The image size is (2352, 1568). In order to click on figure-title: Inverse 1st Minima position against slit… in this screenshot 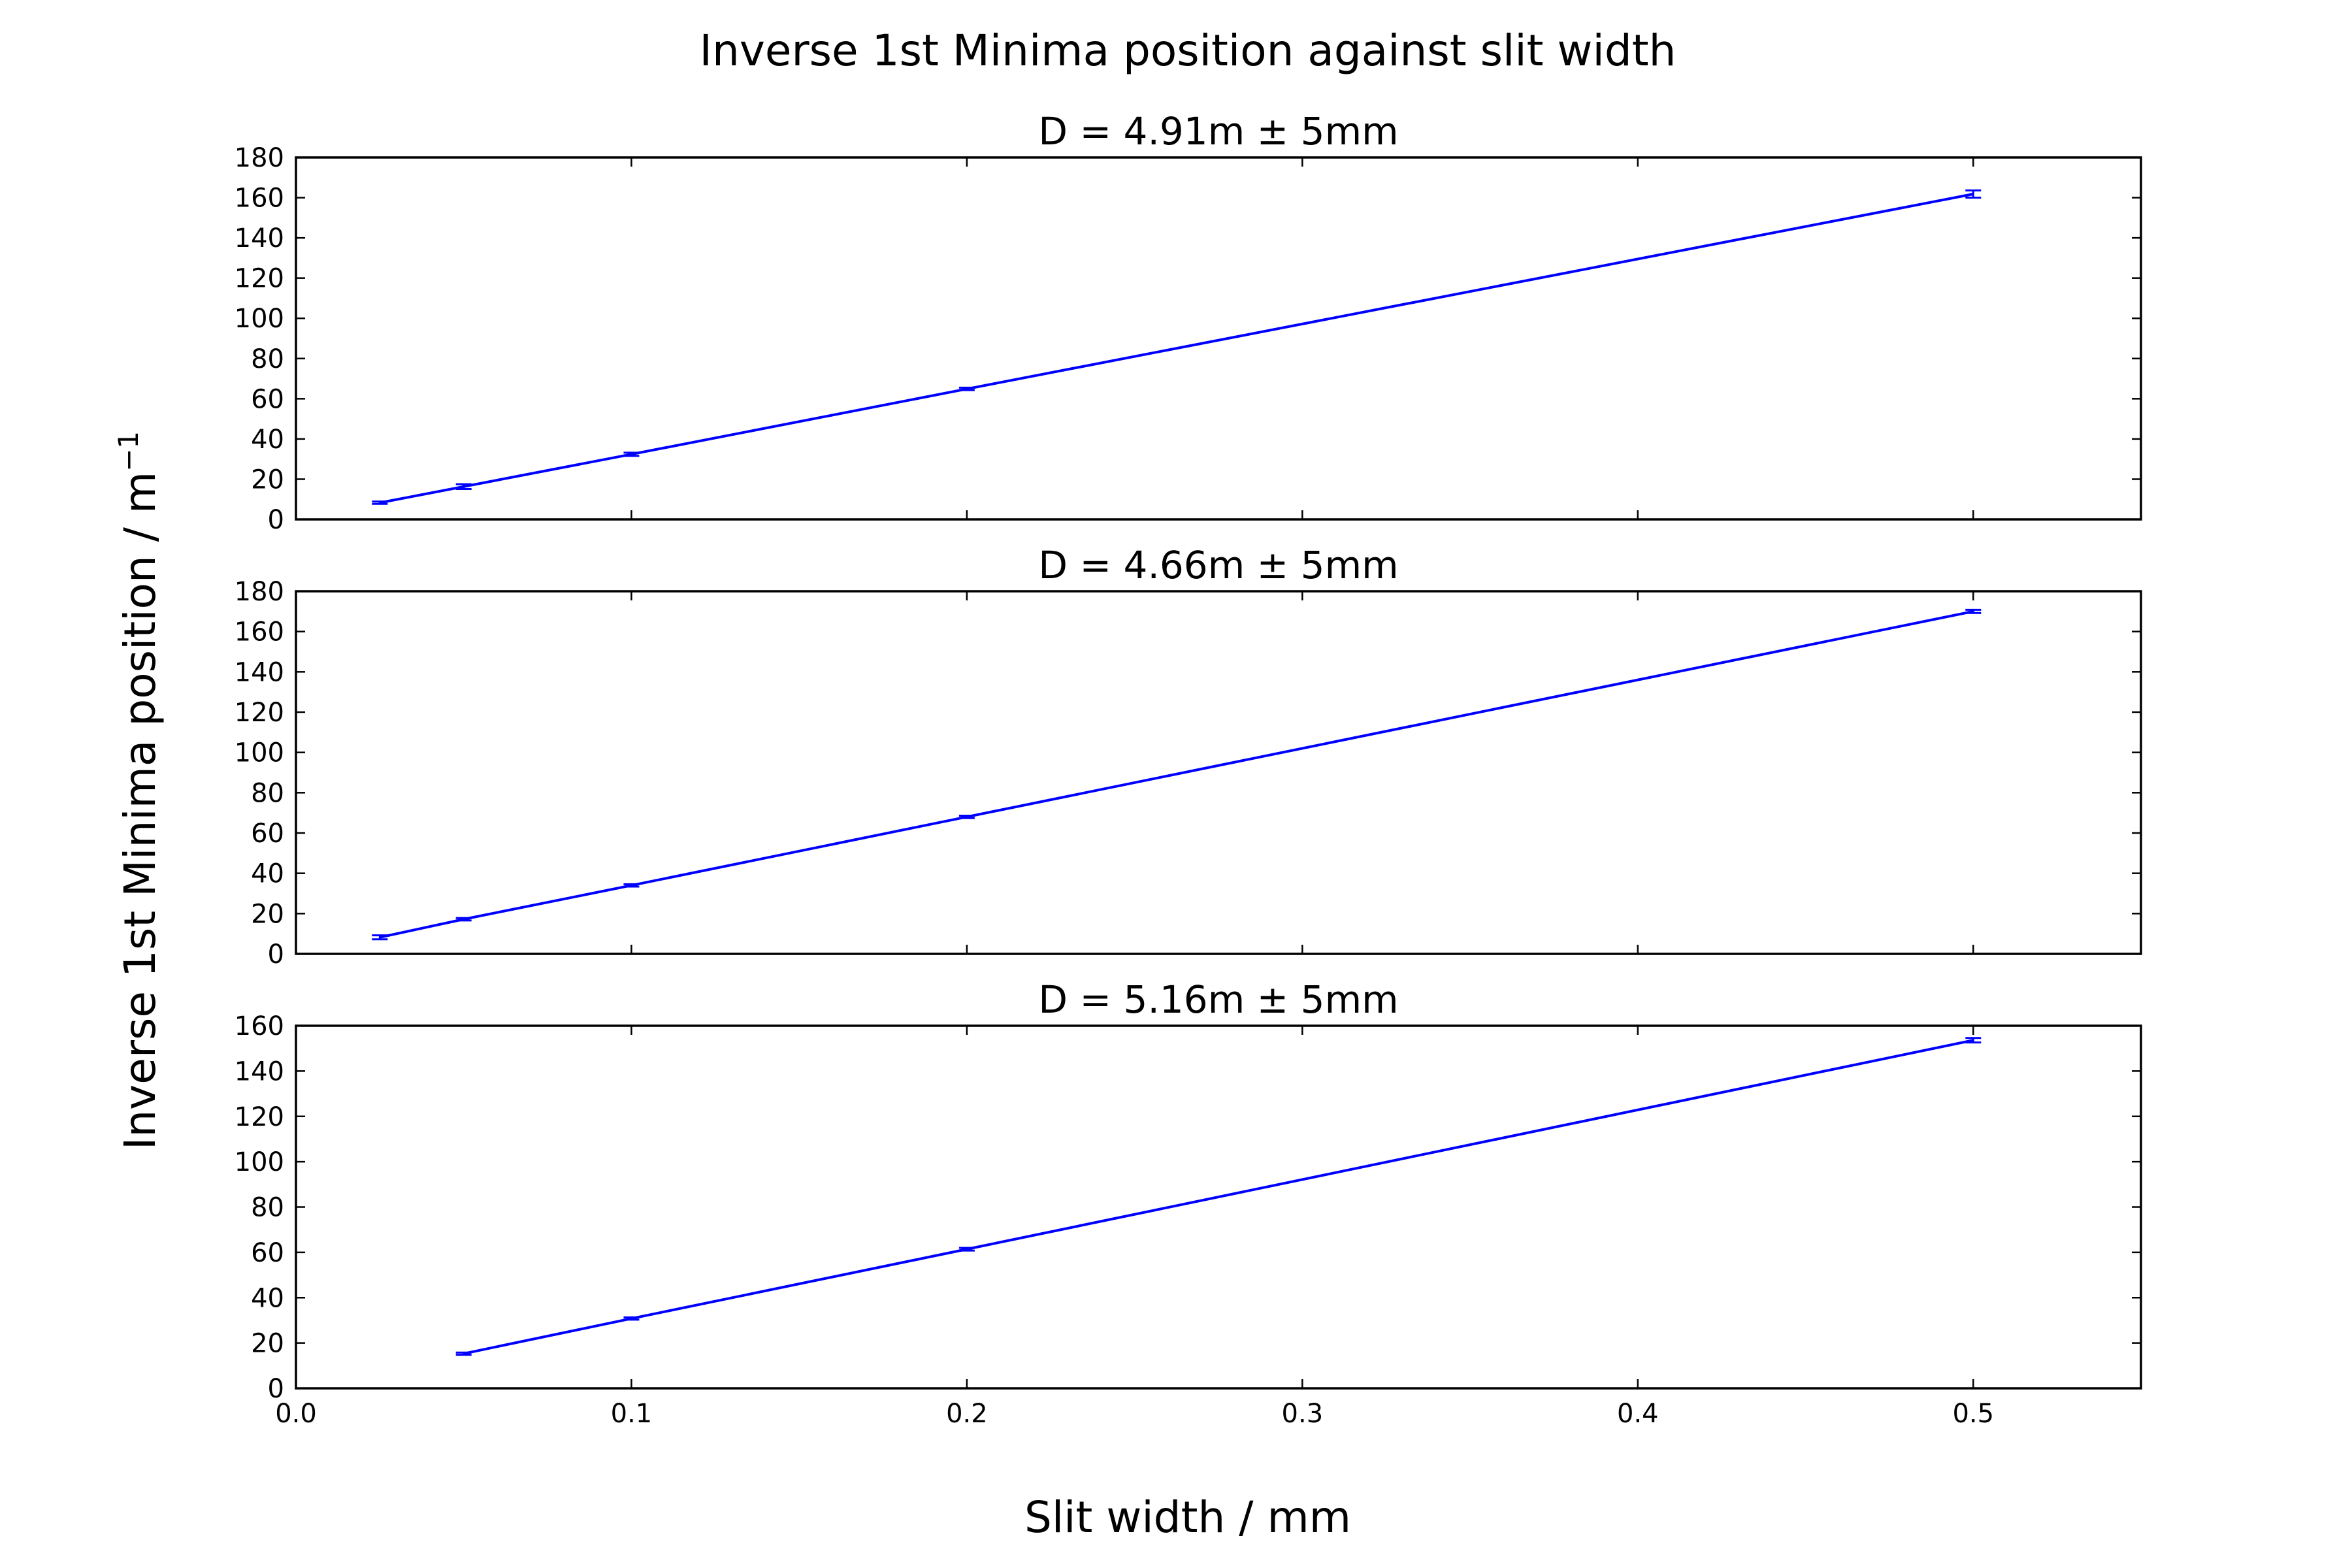, I will do `click(1188, 50)`.